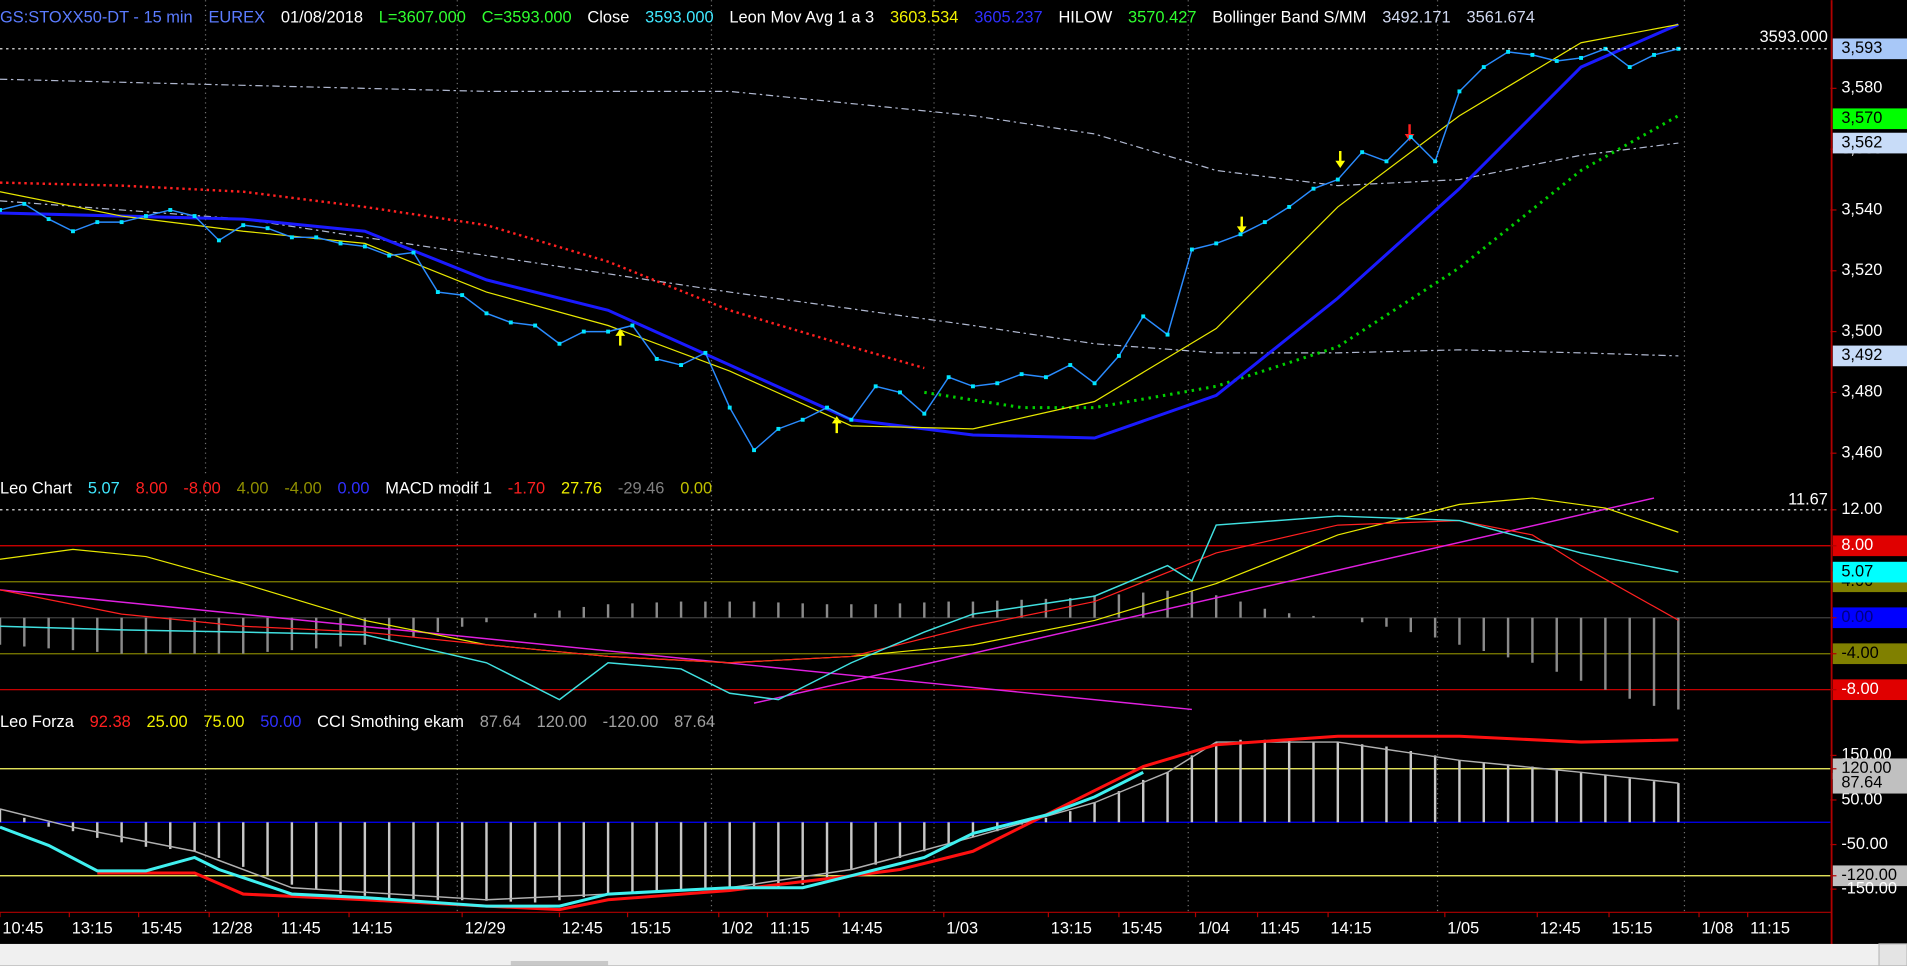  What do you see at coordinates (694, 722) in the screenshot?
I see `header-text: 87.64` at bounding box center [694, 722].